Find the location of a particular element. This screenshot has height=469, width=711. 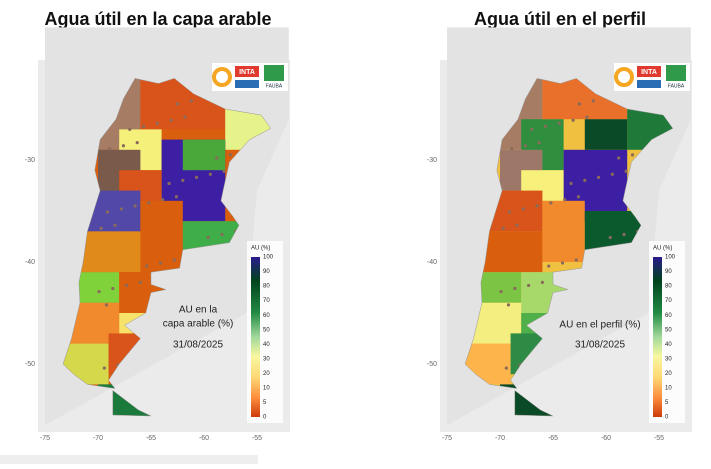

panel-title: Agua útil en la capa arable is located at coordinates (157, 19).